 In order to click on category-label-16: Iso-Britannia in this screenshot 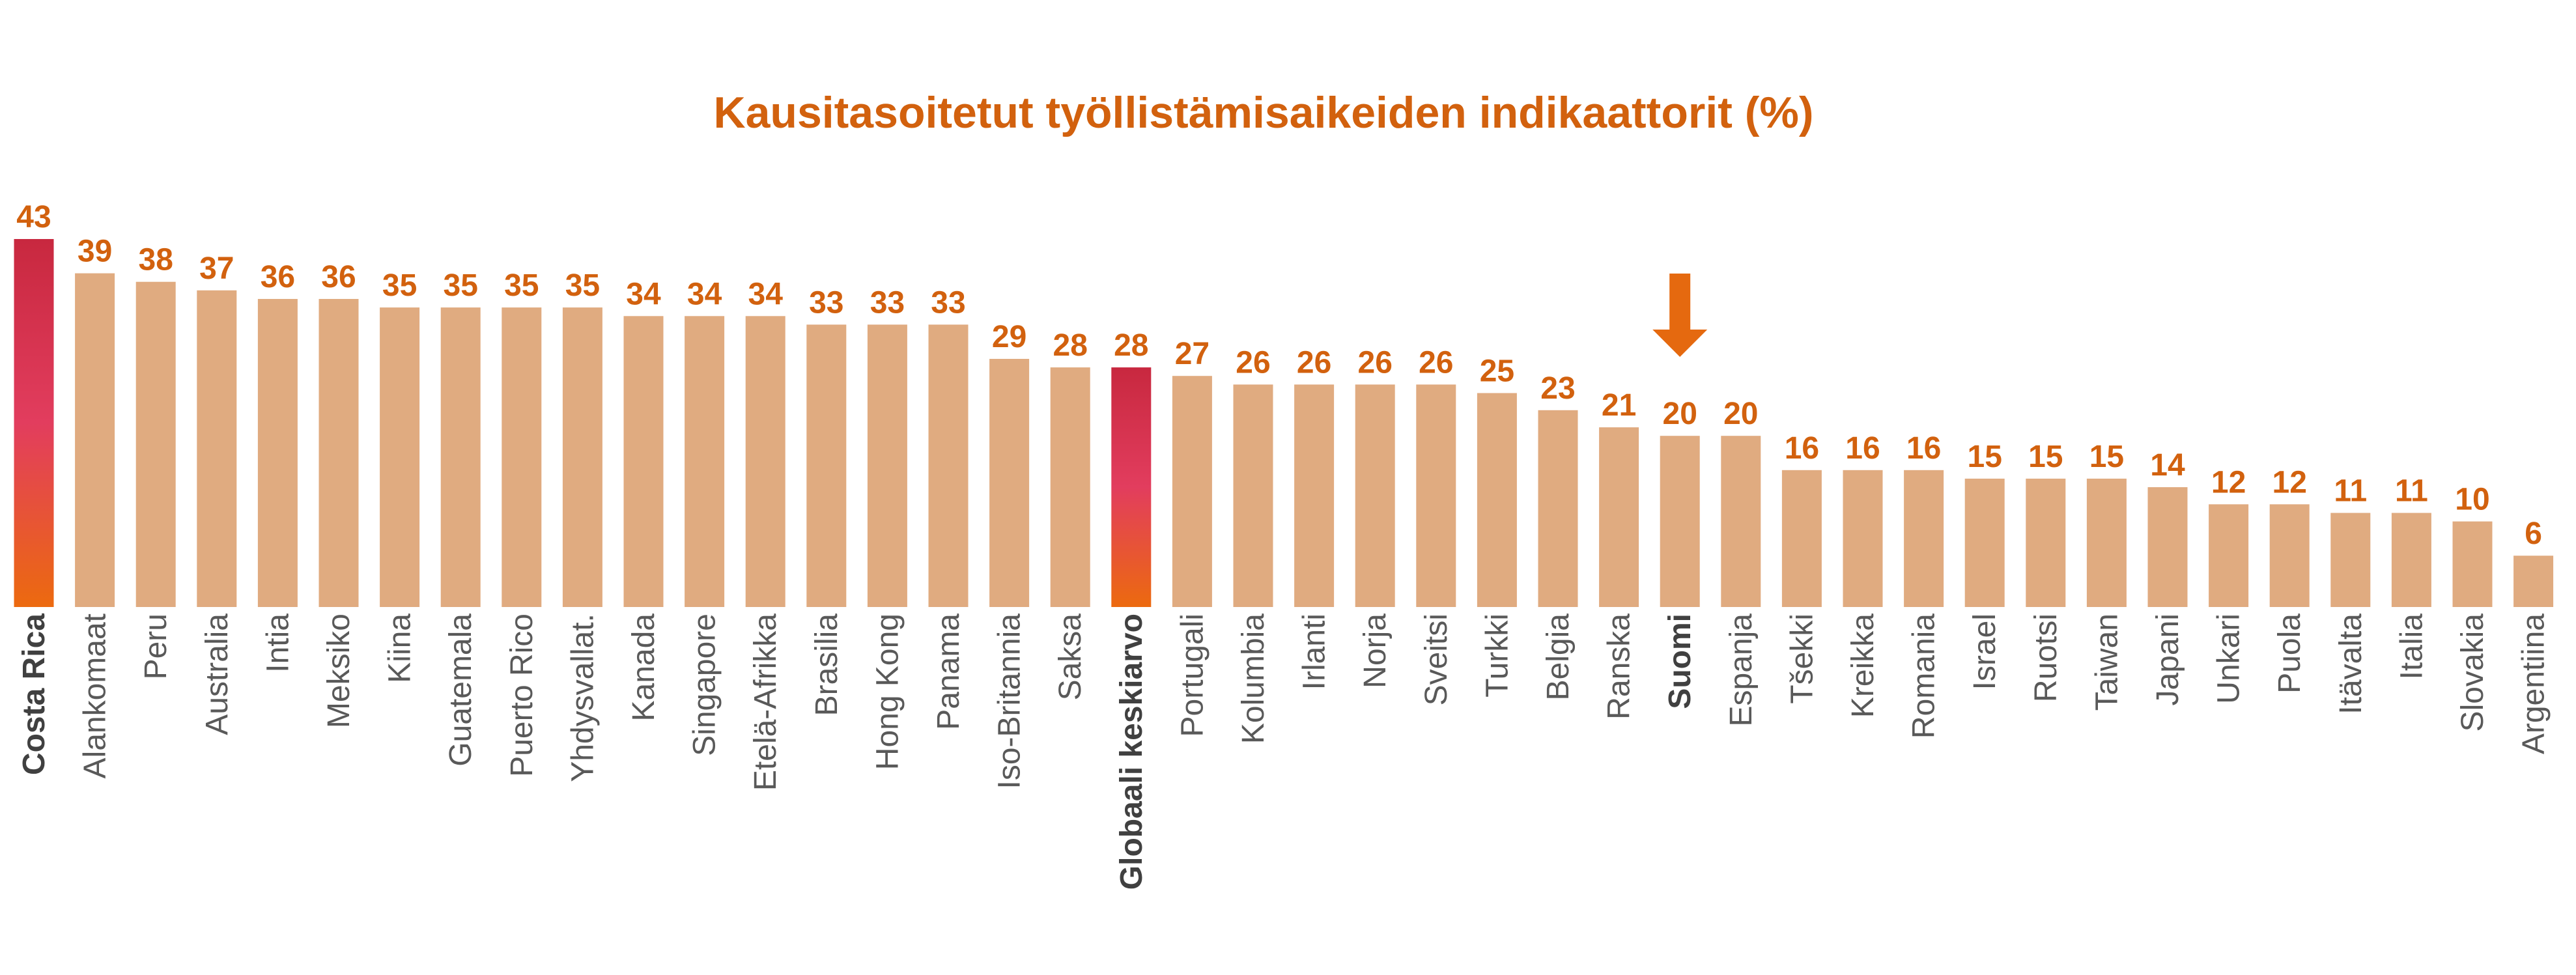, I will do `click(1010, 701)`.